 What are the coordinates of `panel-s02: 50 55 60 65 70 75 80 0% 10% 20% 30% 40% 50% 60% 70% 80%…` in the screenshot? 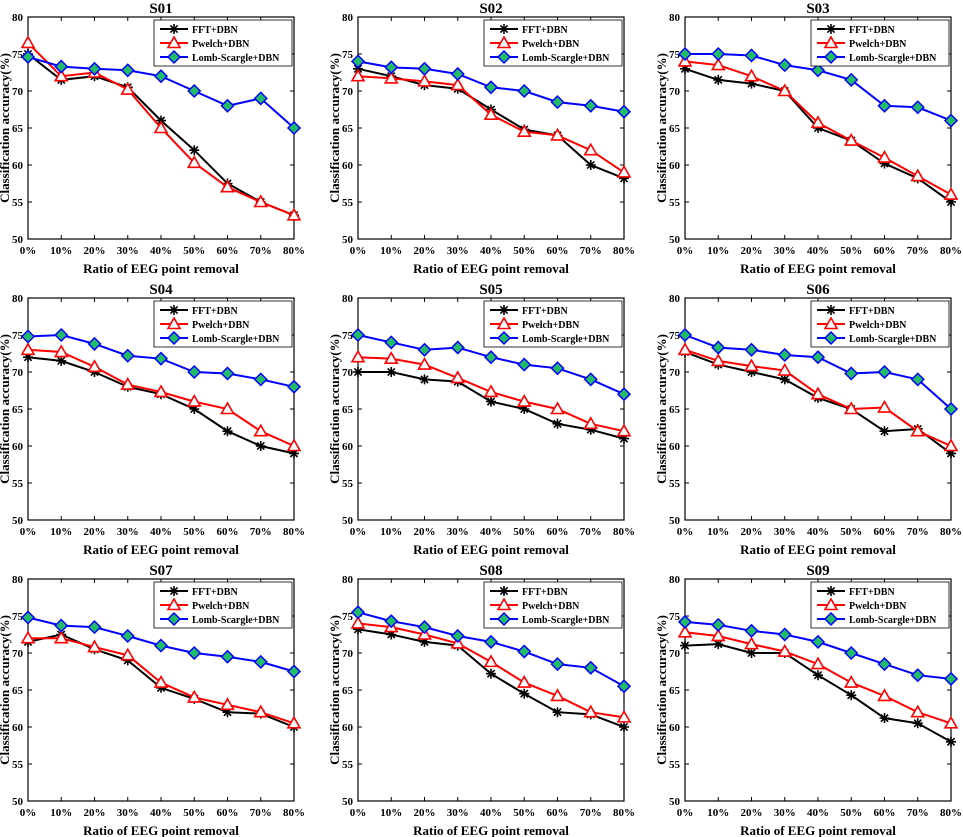 It's located at (481, 138).